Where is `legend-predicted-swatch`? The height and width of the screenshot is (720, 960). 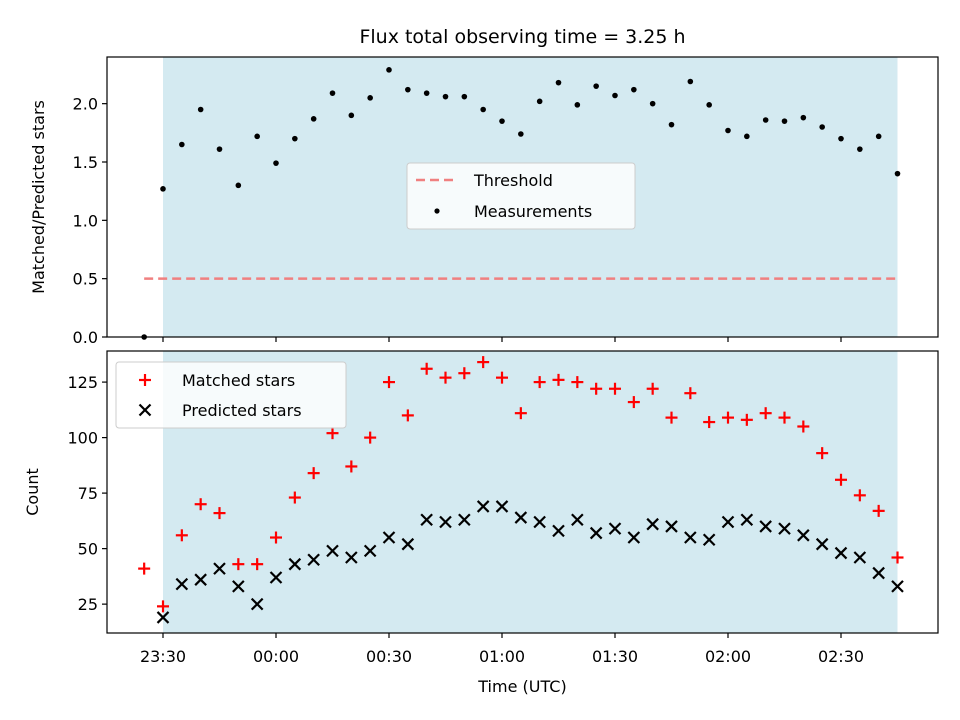 legend-predicted-swatch is located at coordinates (145, 410).